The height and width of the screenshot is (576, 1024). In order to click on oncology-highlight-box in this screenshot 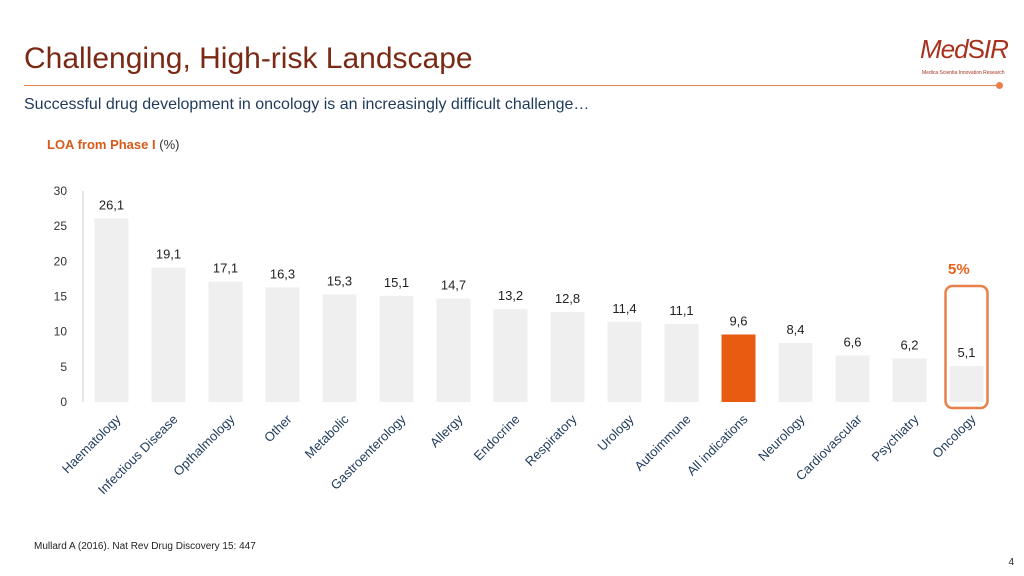, I will do `click(966, 347)`.